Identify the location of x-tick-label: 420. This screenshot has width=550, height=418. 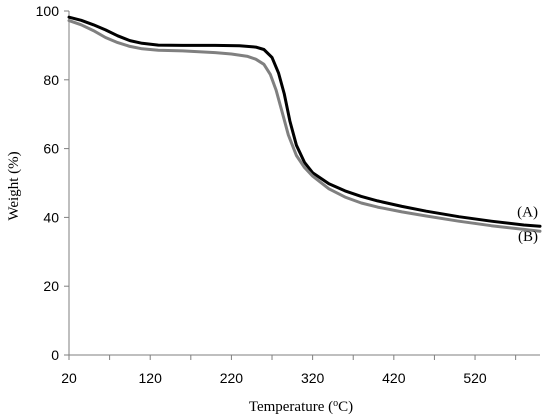
(394, 378).